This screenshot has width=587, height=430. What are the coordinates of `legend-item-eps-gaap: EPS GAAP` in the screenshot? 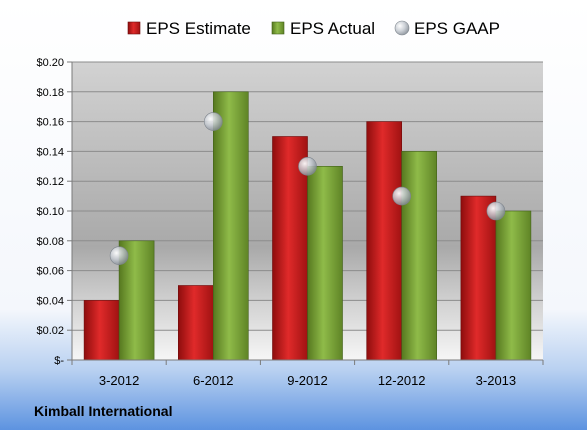 It's located at (447, 28).